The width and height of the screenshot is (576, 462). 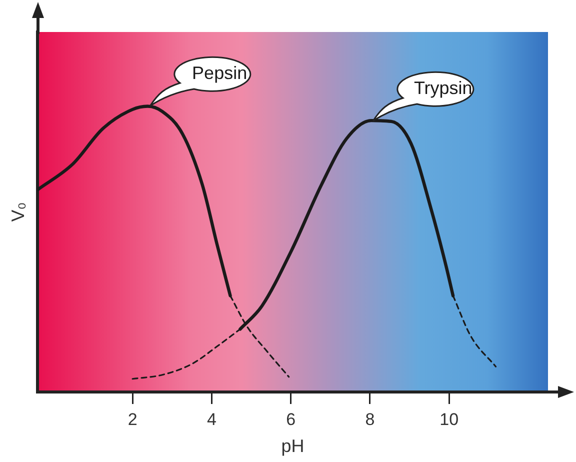 What do you see at coordinates (370, 419) in the screenshot?
I see `x-tick-label: 8` at bounding box center [370, 419].